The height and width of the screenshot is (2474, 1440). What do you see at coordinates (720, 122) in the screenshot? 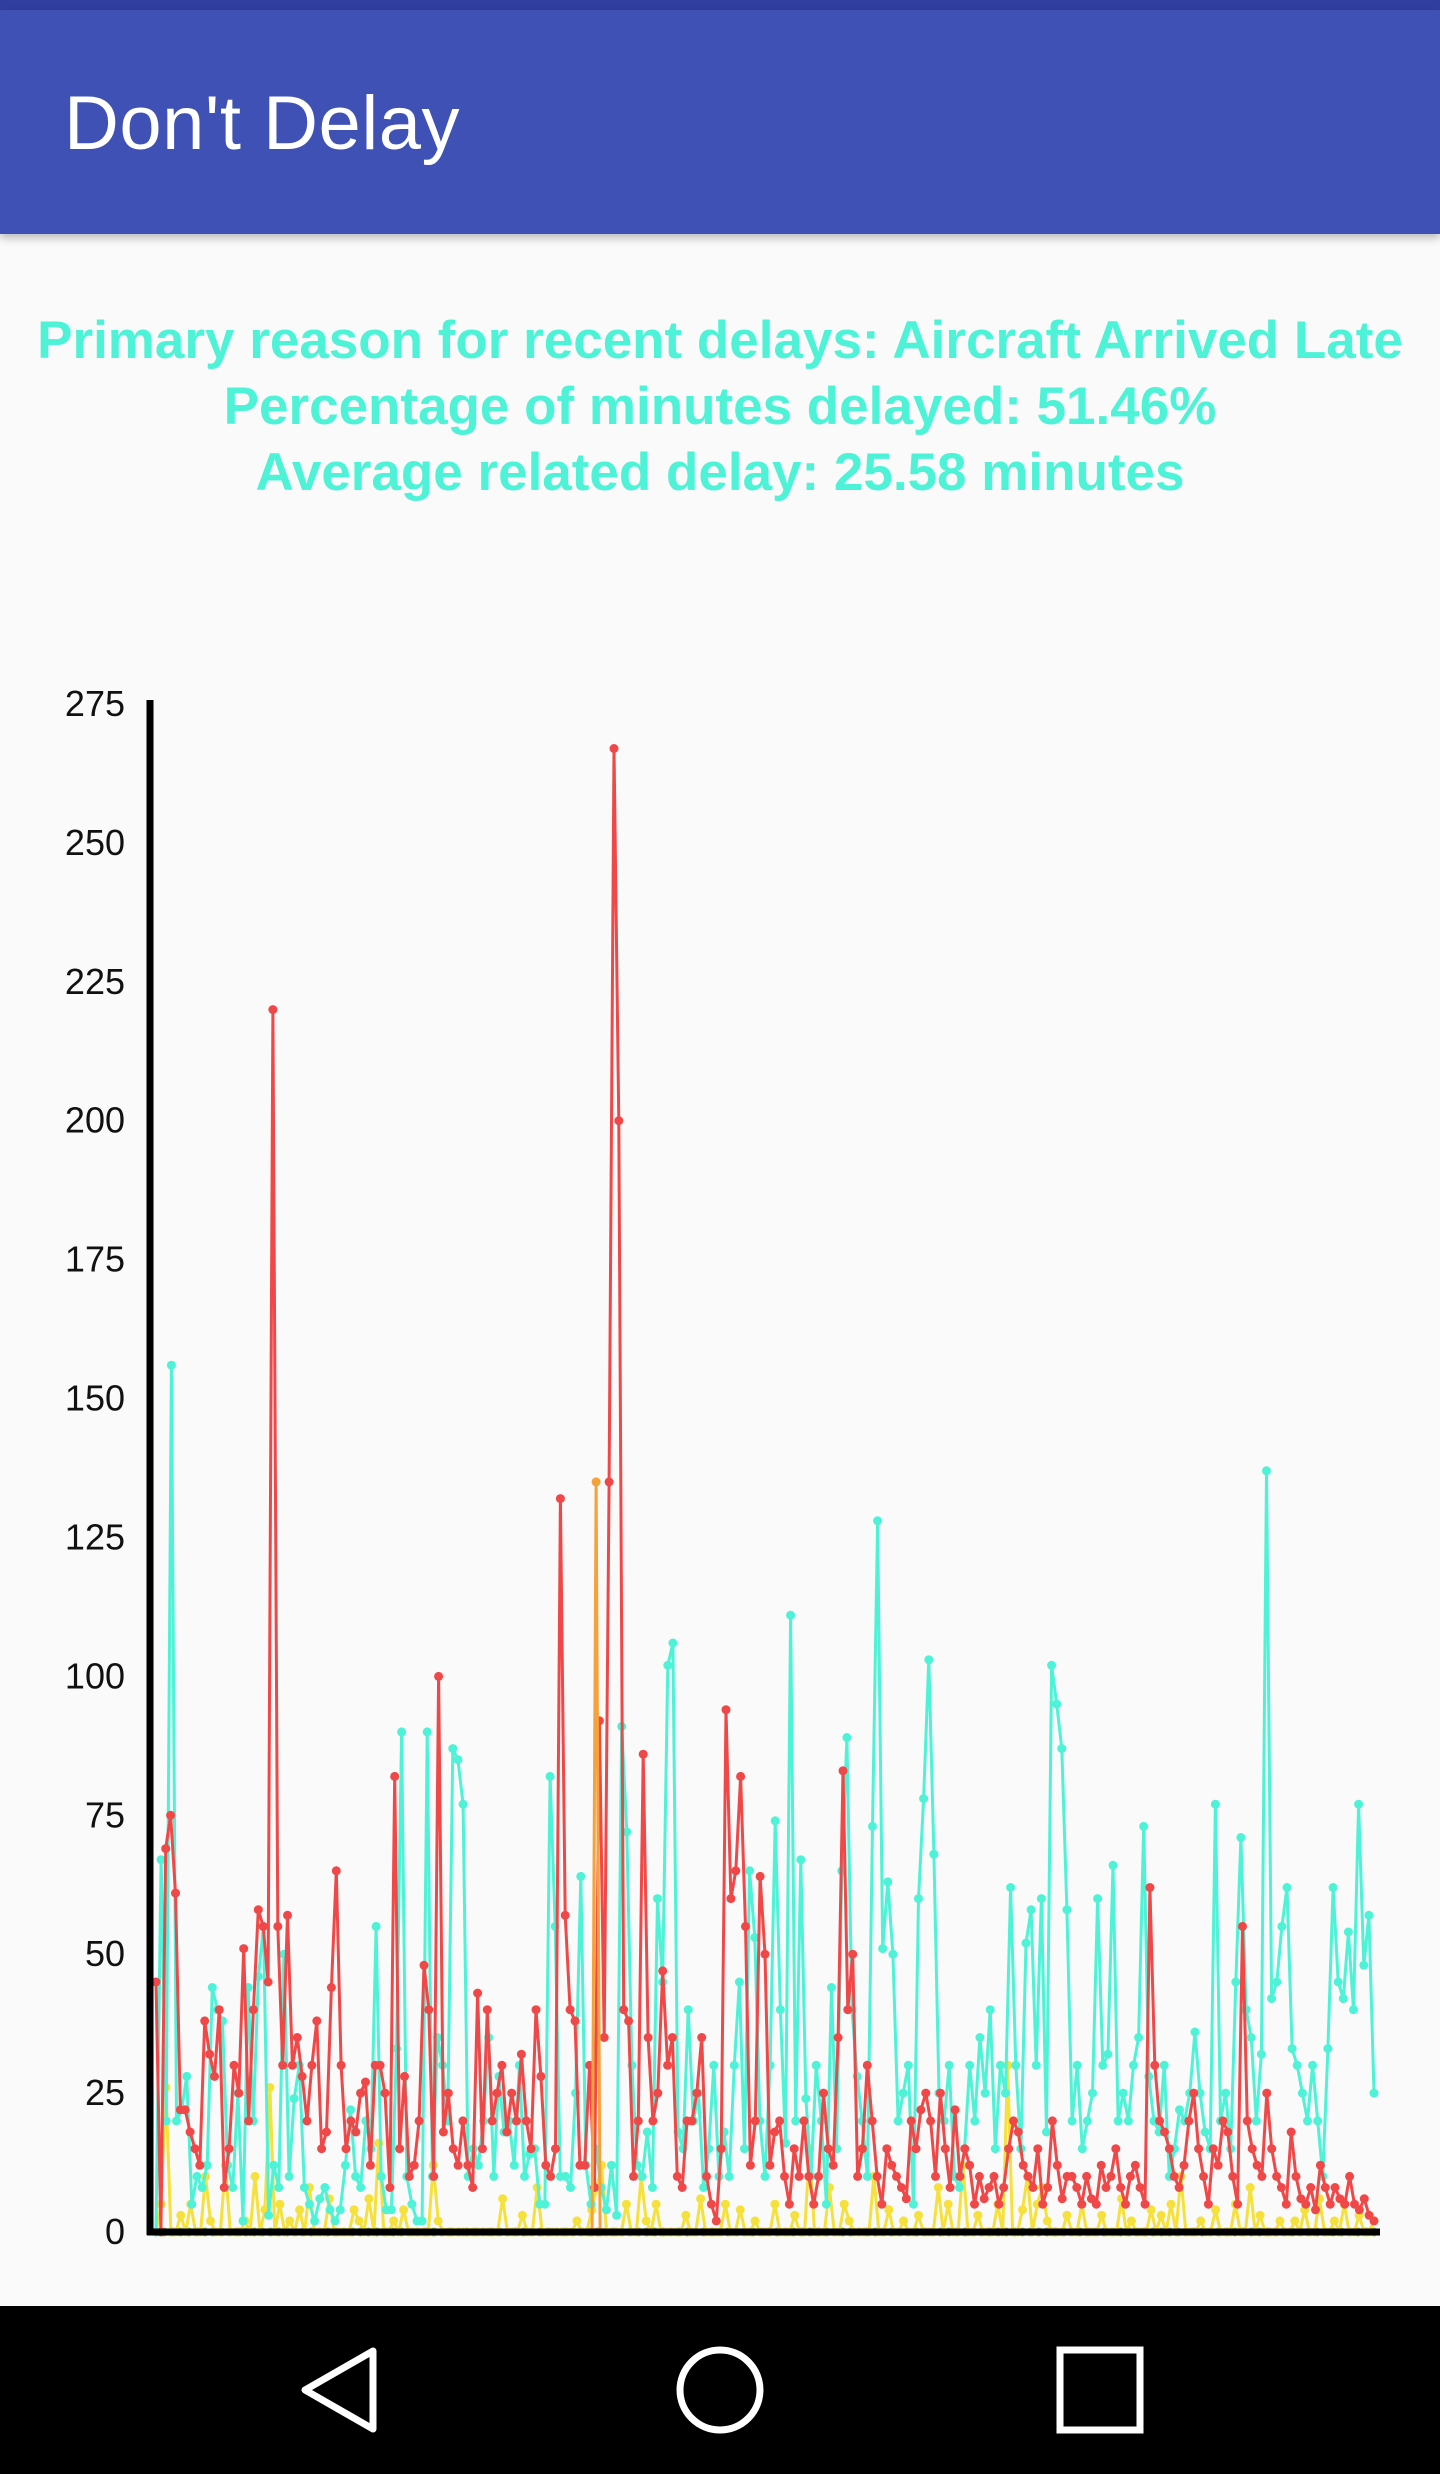
I see `app-bar: Don't Delay` at bounding box center [720, 122].